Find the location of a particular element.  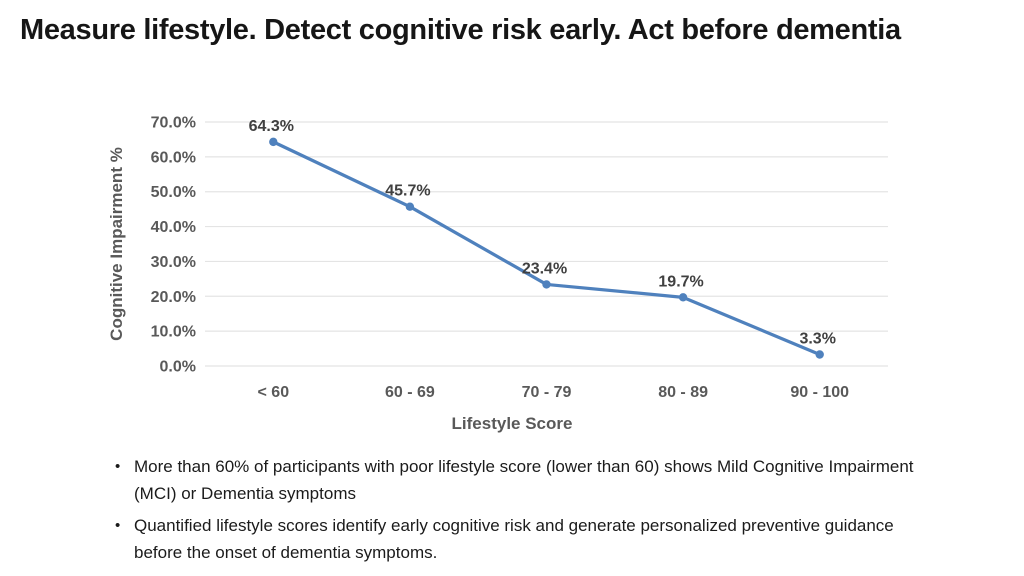

y-tick-label: 60.0% is located at coordinates (173, 157).